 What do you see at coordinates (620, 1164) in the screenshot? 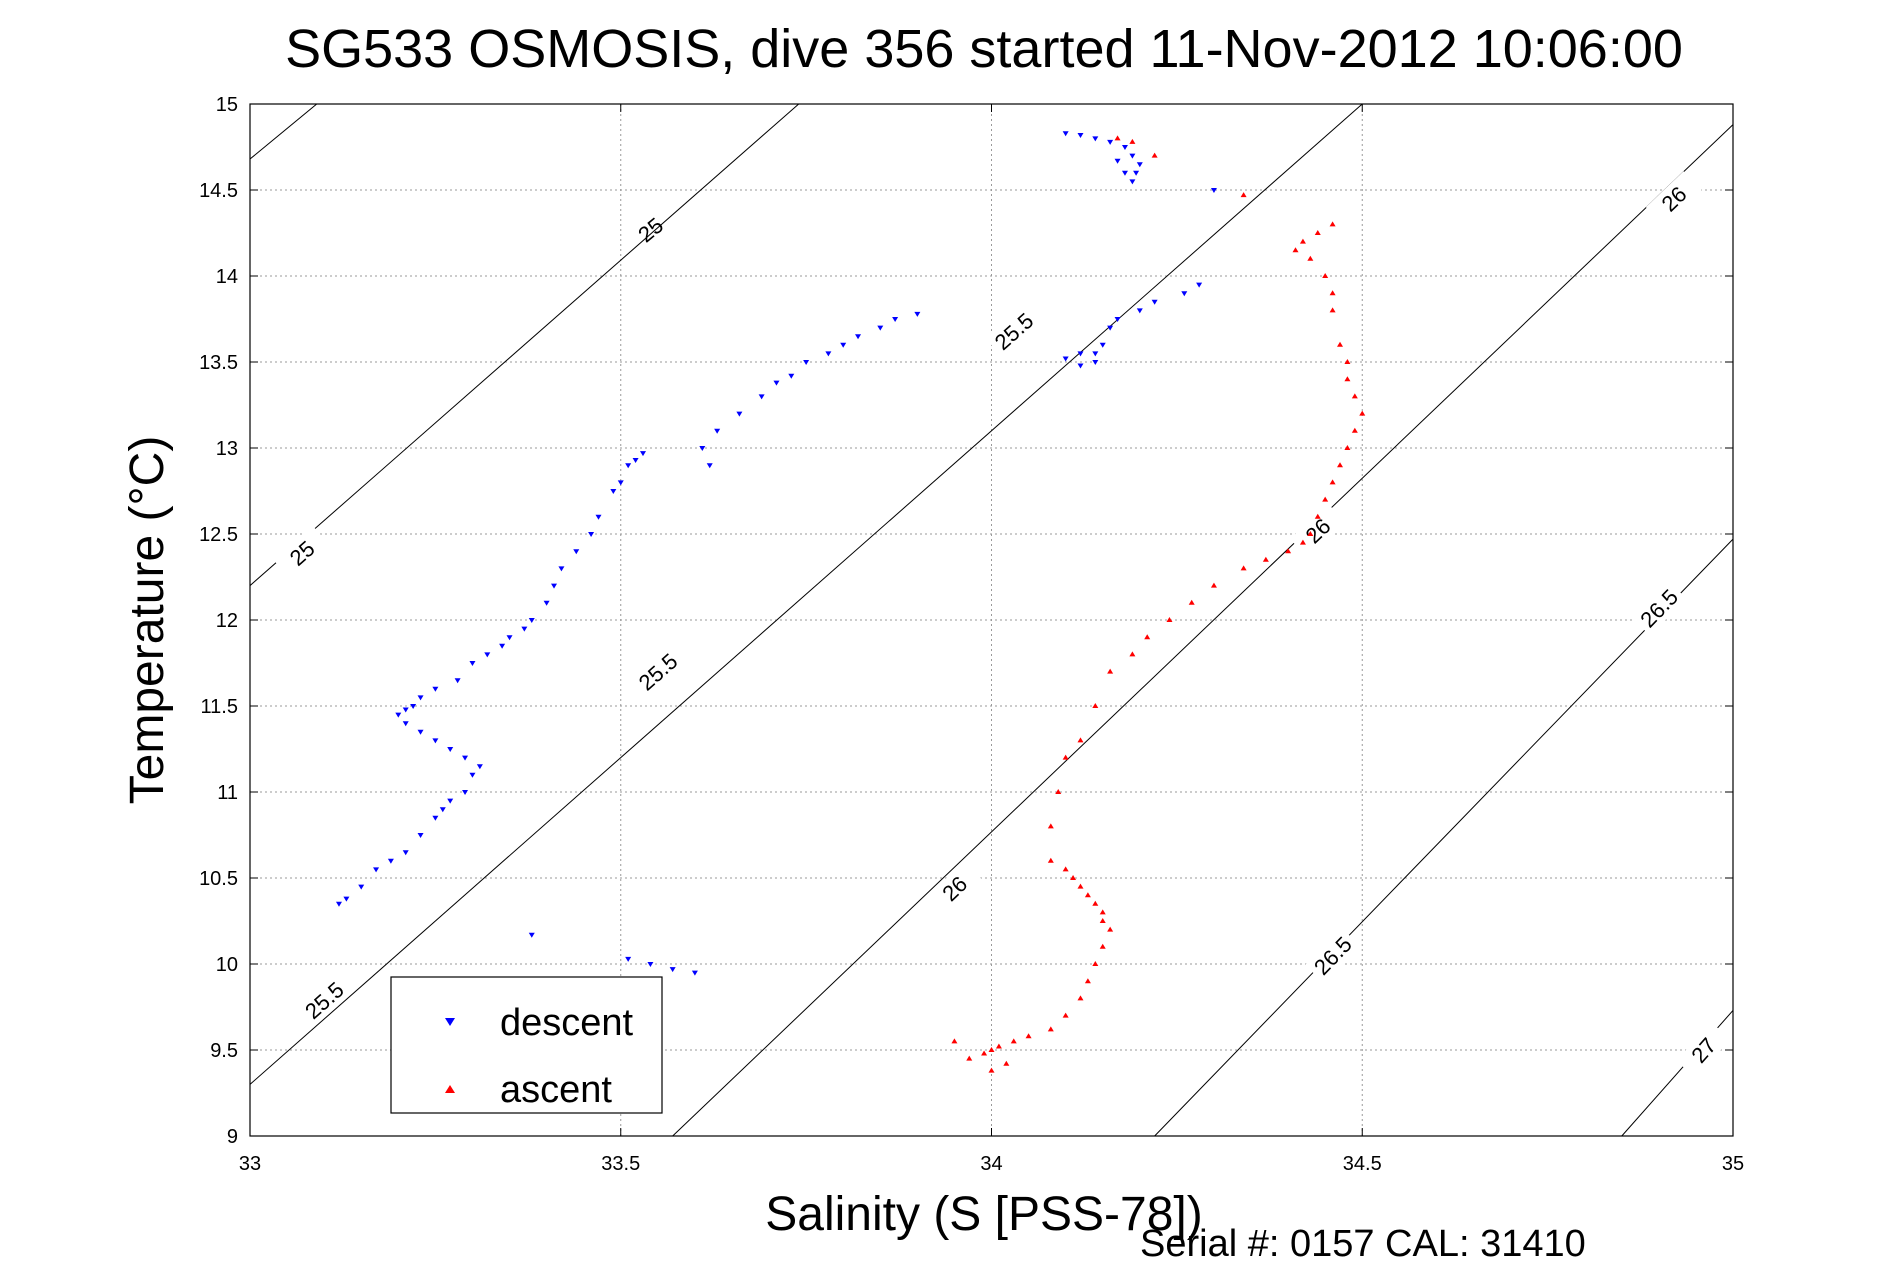
I see `x-tick-label: 33.5` at bounding box center [620, 1164].